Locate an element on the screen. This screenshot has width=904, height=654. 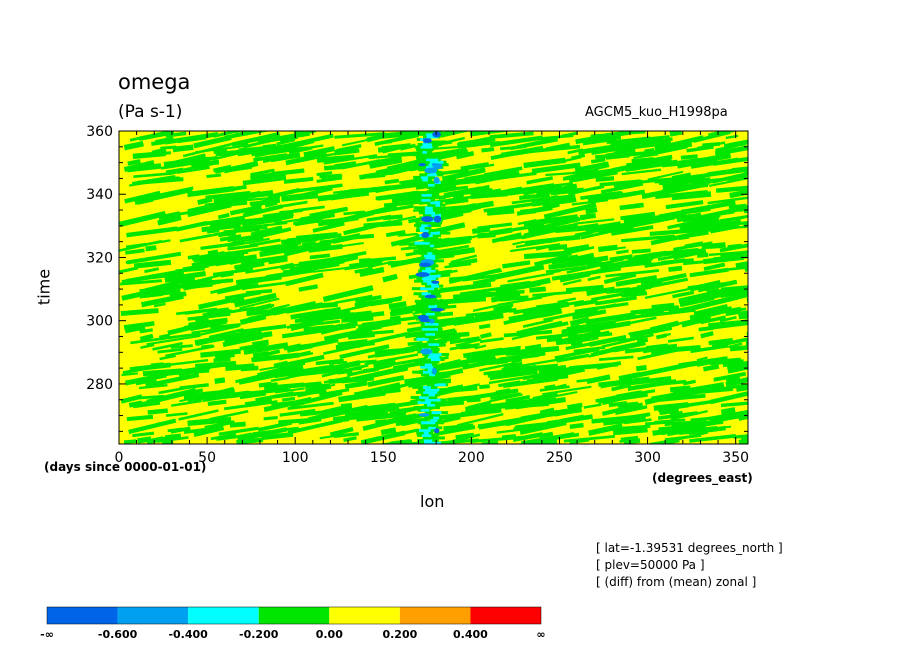
colorbar-label: -0.600 is located at coordinates (118, 634).